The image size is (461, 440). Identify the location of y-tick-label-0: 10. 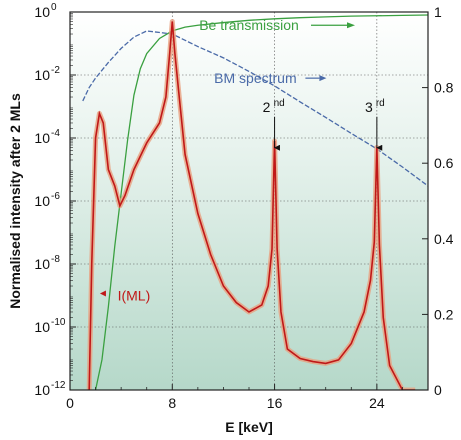
(42, 12).